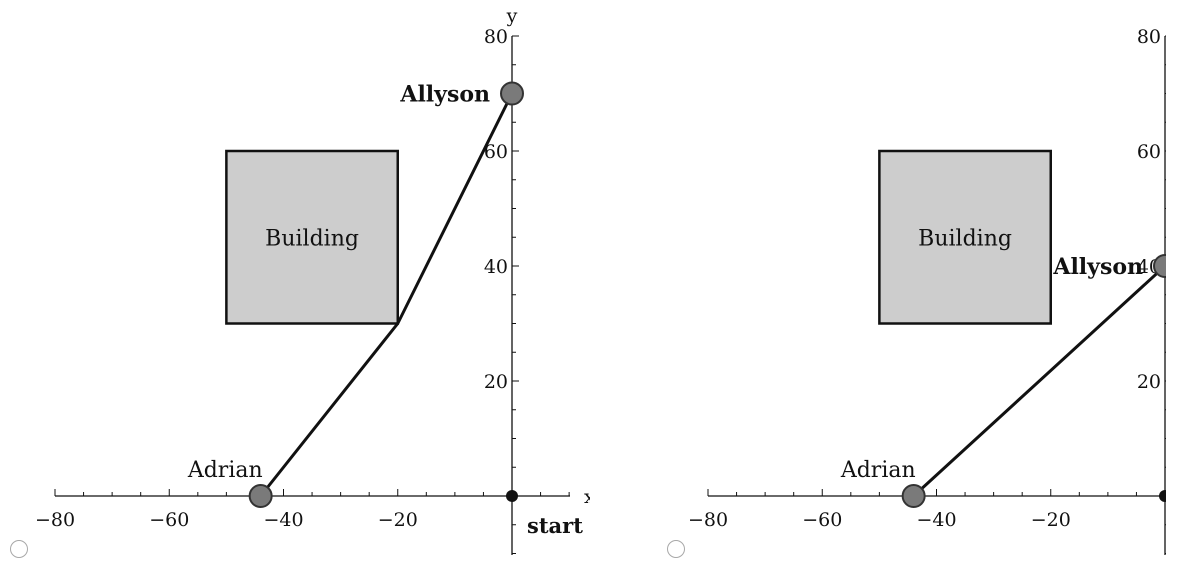  What do you see at coordinates (512, 16) in the screenshot?
I see `y-axis-label: y` at bounding box center [512, 16].